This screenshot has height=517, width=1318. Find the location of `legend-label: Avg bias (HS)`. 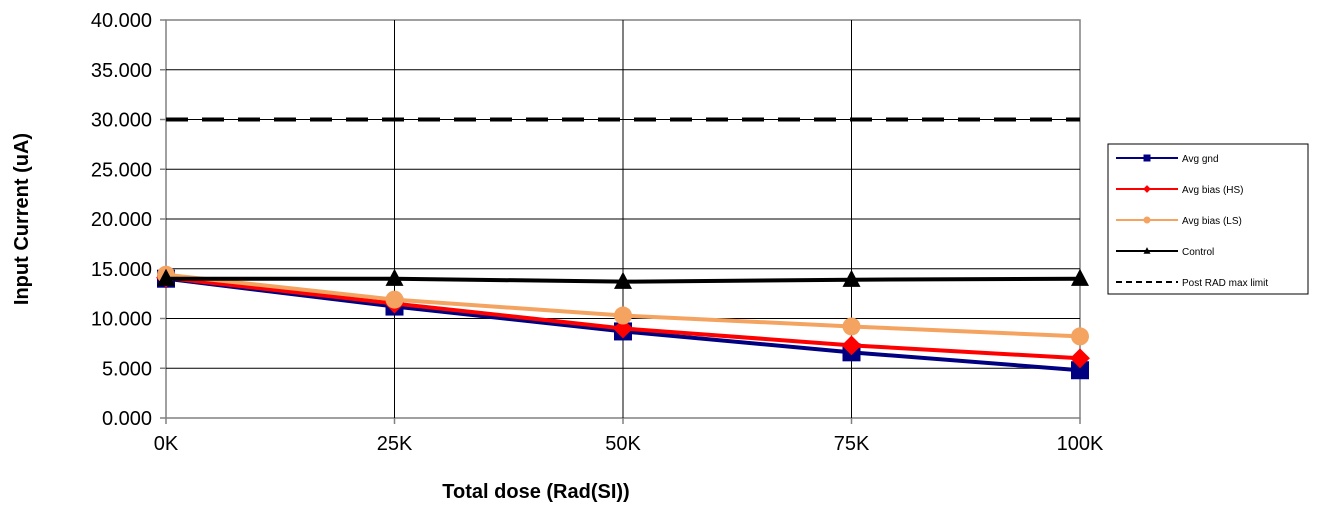

legend-label: Avg bias (HS) is located at coordinates (1213, 190).